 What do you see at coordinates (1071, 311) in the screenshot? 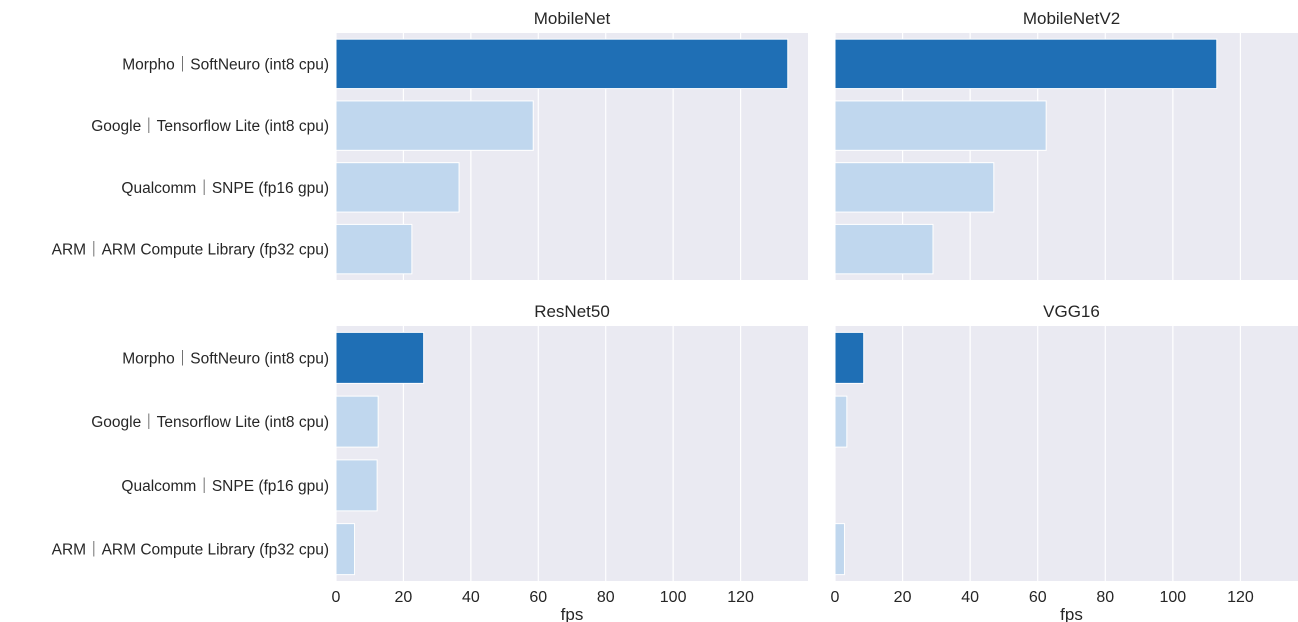
I see `panel-title: VGG16` at bounding box center [1071, 311].